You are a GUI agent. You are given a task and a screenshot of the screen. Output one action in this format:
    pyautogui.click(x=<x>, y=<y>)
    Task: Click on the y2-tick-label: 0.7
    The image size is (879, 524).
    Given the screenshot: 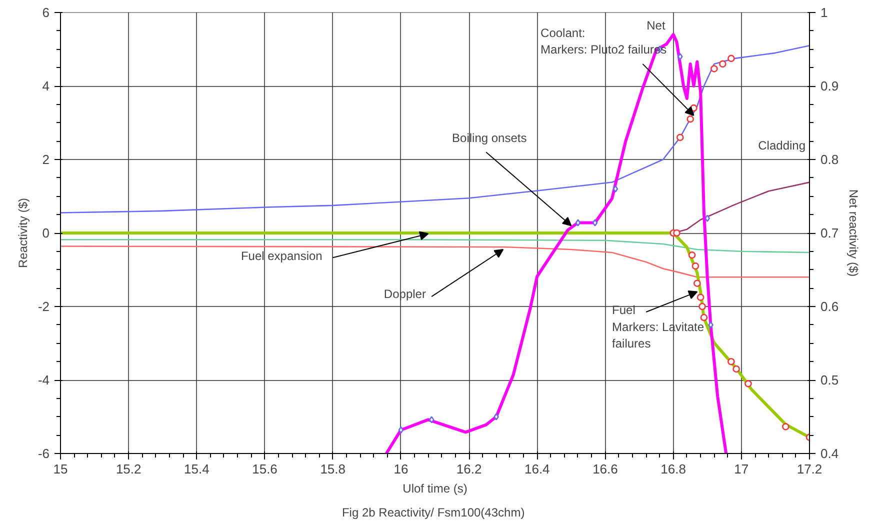 What is the action you would take?
    pyautogui.click(x=829, y=233)
    